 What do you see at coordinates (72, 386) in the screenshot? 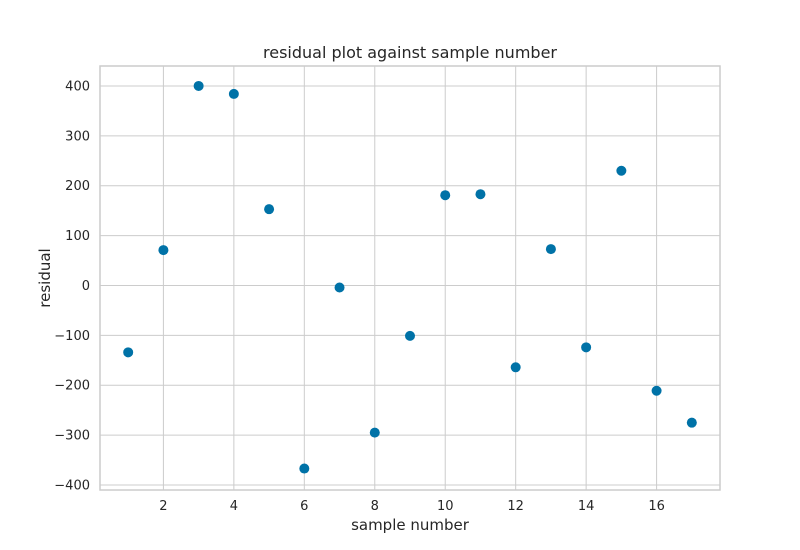
I see `y-tick-label: −200` at bounding box center [72, 386].